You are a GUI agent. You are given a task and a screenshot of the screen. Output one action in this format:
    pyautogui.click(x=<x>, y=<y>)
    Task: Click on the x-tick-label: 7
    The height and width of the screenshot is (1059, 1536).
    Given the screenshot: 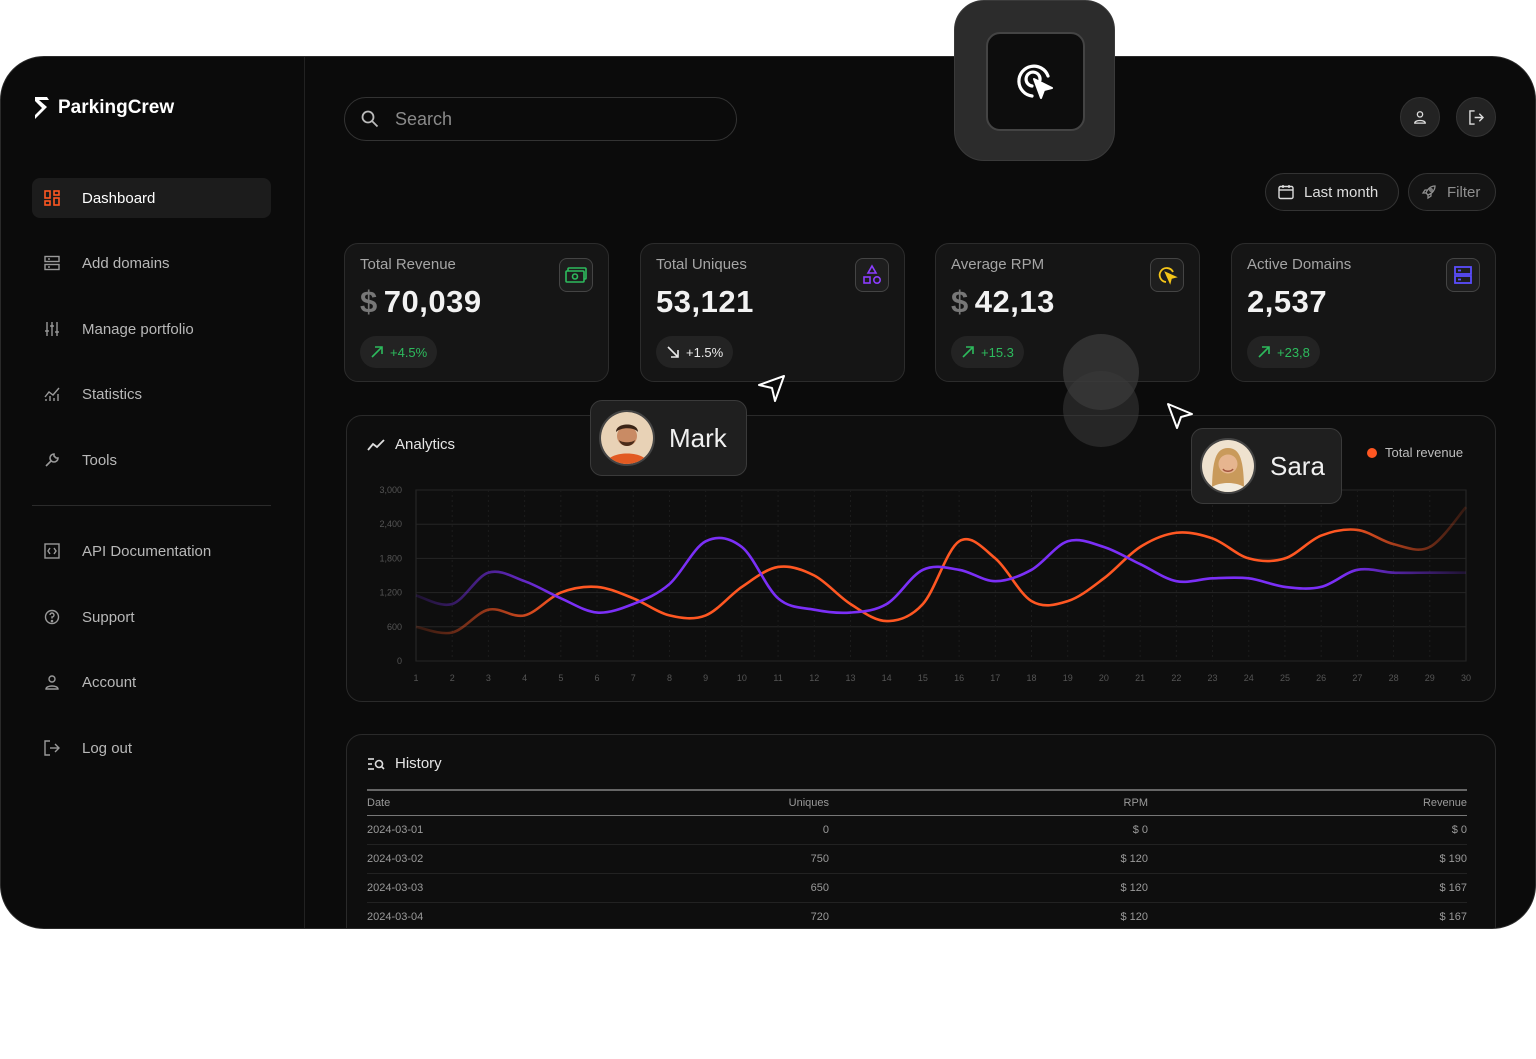 What is the action you would take?
    pyautogui.click(x=633, y=678)
    